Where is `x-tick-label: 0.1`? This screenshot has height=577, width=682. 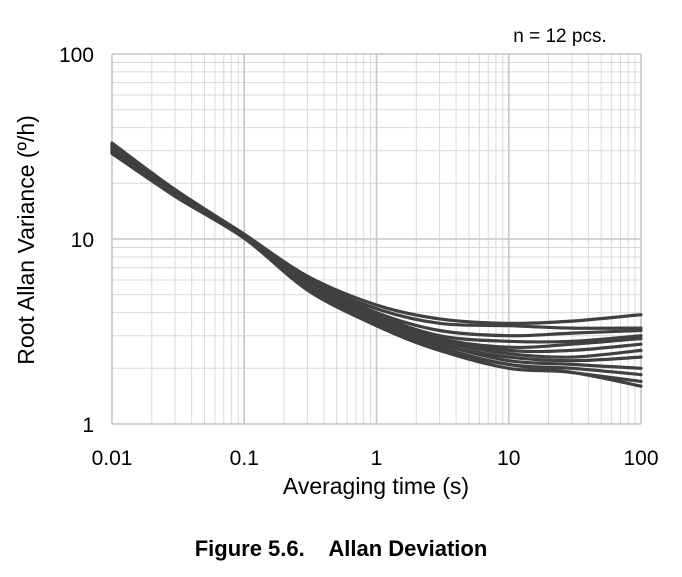 x-tick-label: 0.1 is located at coordinates (244, 458).